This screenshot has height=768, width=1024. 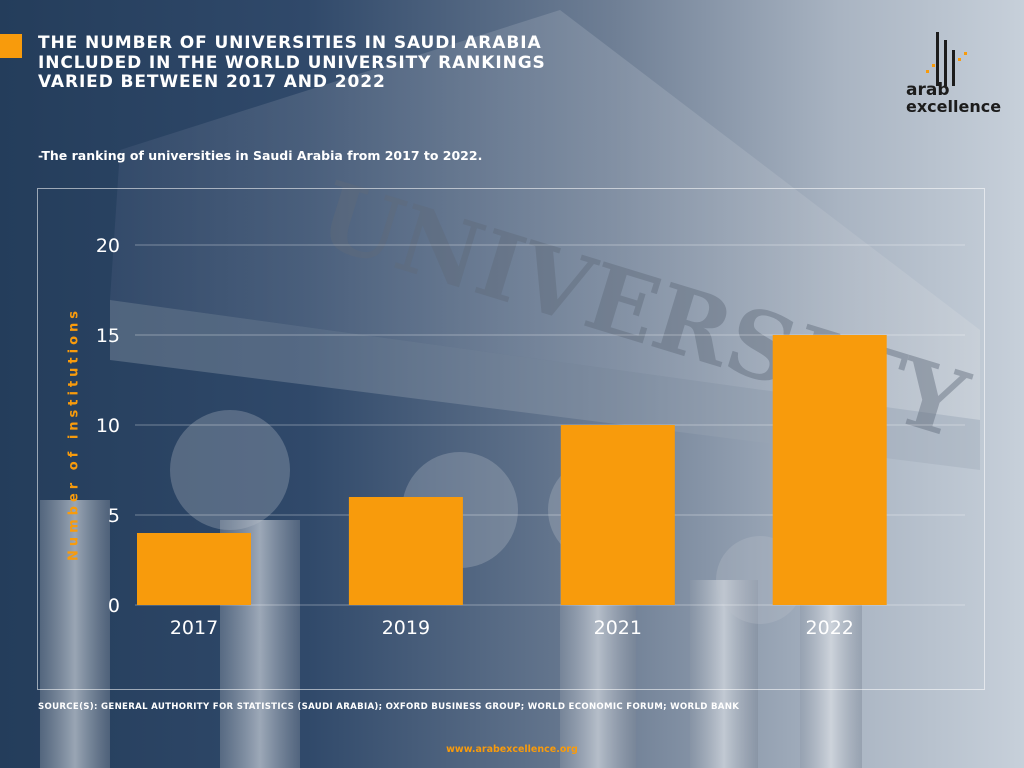 What do you see at coordinates (928, 90) in the screenshot?
I see `logo-text-arab: arab` at bounding box center [928, 90].